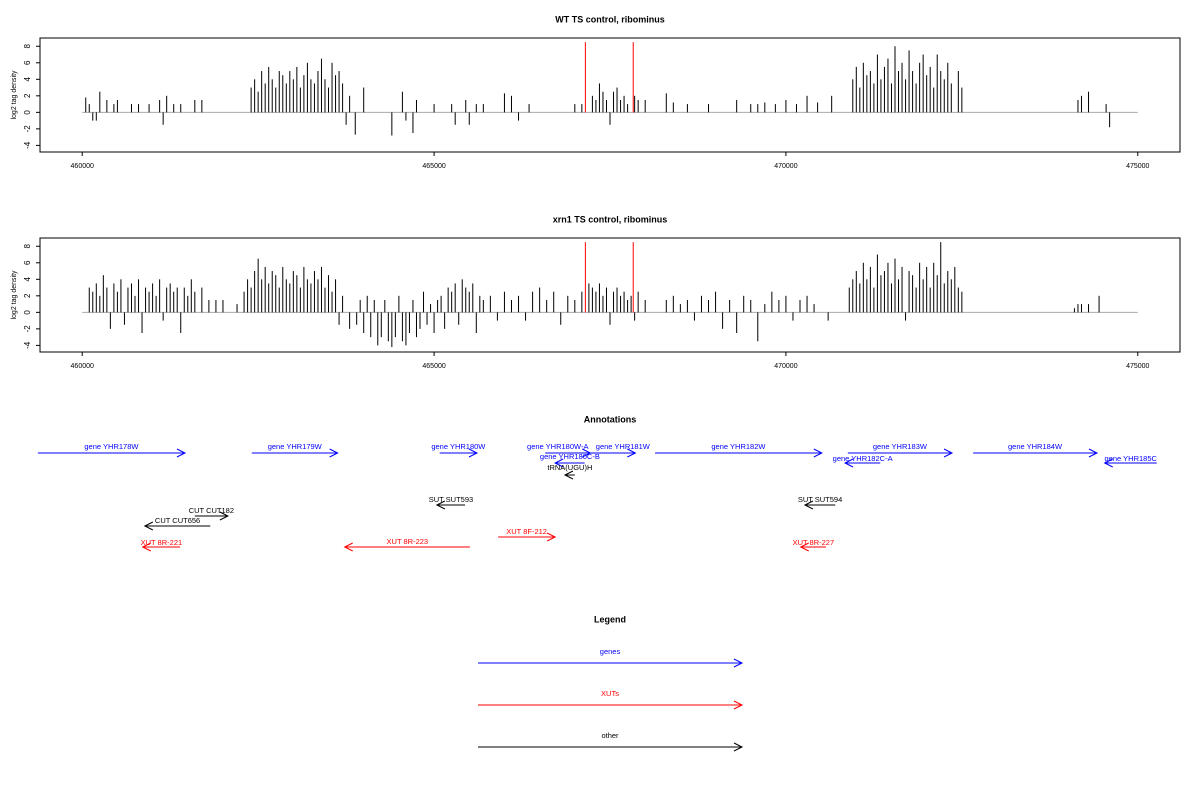 Image resolution: width=1200 pixels, height=800 pixels. I want to click on legend-label: XUTs, so click(610, 693).